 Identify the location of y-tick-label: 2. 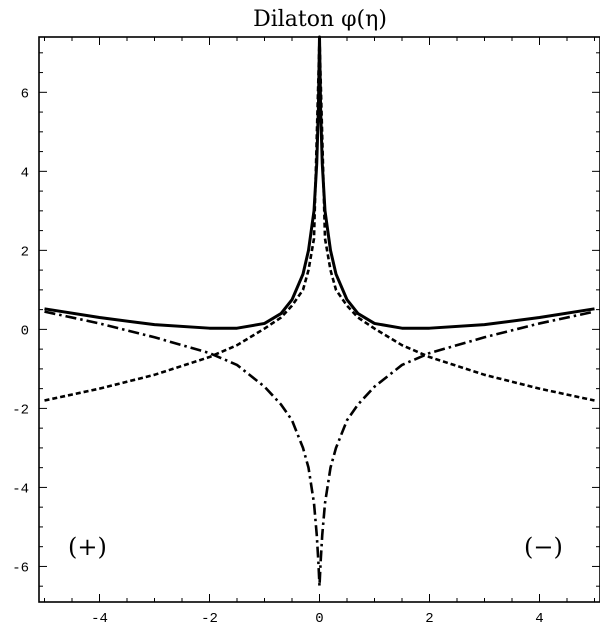
(25, 252).